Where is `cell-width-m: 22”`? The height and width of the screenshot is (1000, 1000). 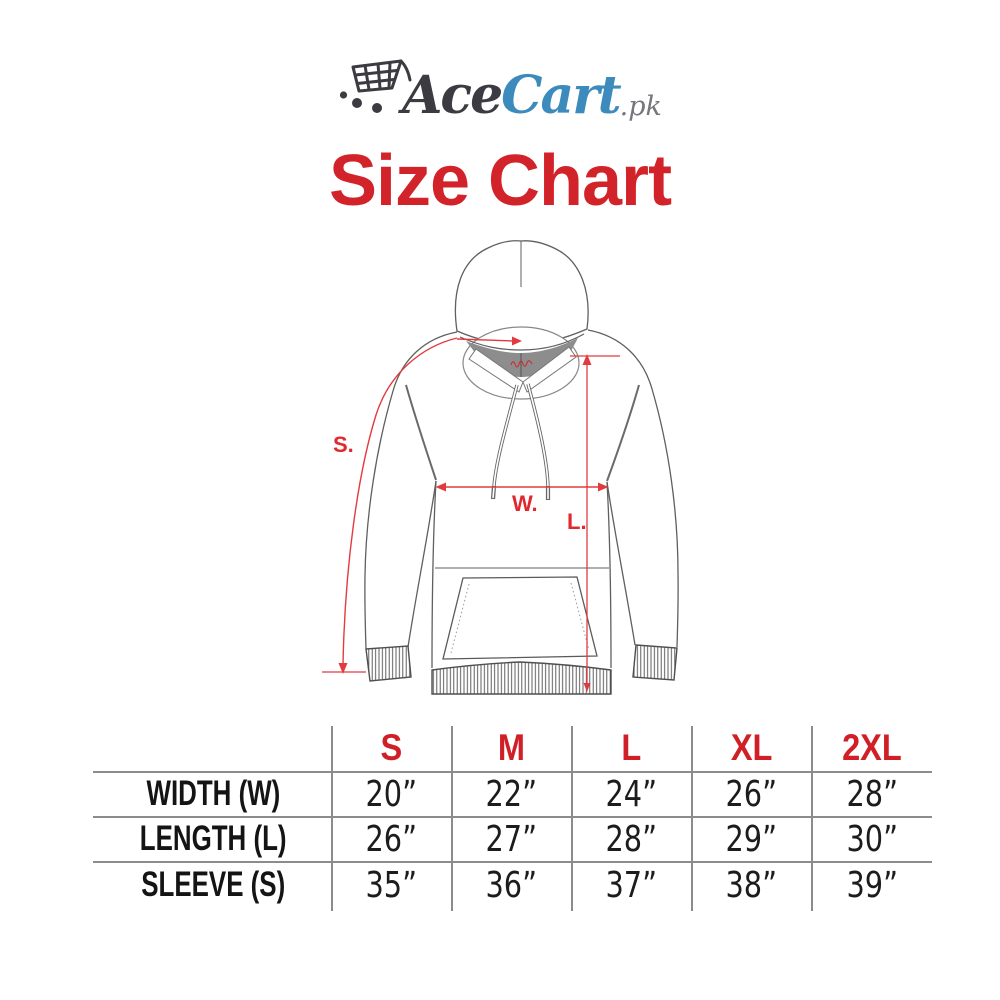
cell-width-m: 22” is located at coordinates (511, 794).